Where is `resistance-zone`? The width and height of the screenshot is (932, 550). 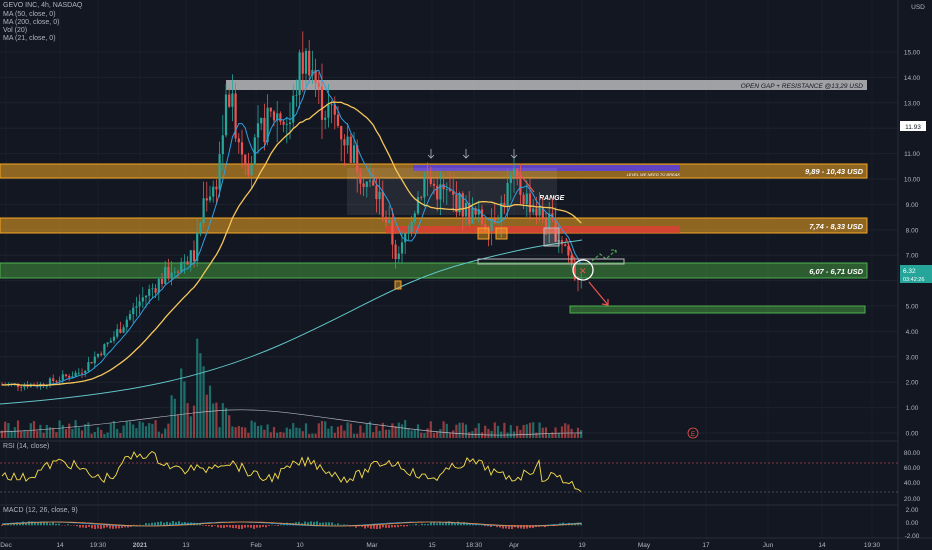 resistance-zone is located at coordinates (546, 85).